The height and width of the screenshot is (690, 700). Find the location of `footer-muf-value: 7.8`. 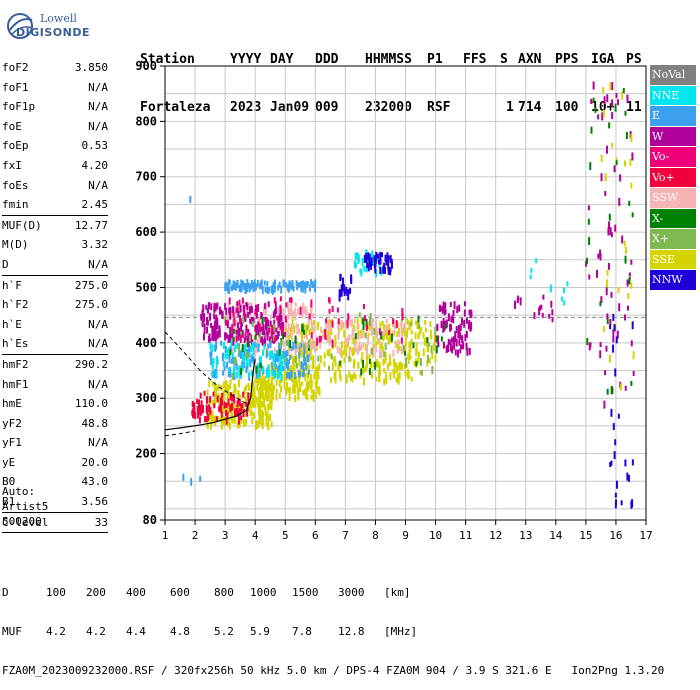

footer-muf-value: 7.8 is located at coordinates (302, 631).